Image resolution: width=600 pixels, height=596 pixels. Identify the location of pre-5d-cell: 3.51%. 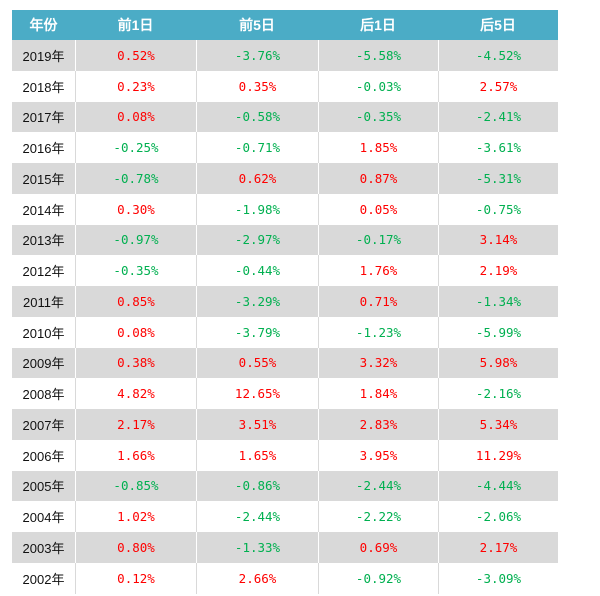
(257, 424).